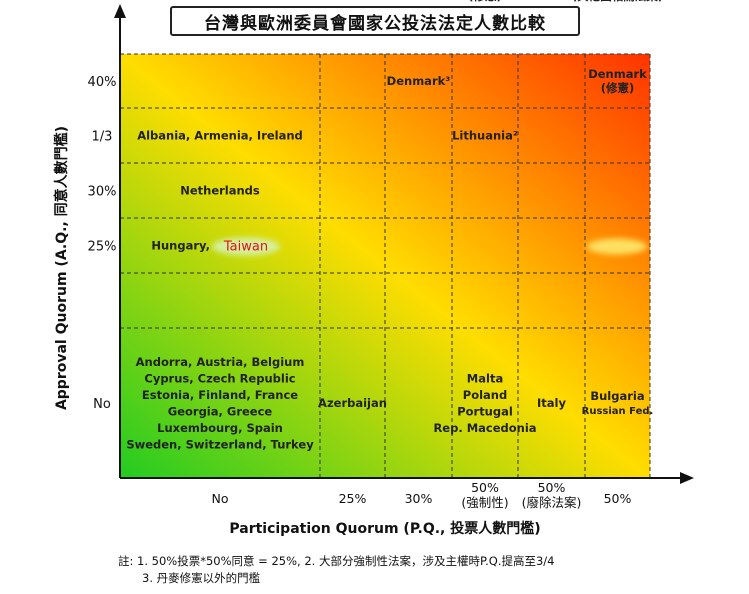 This screenshot has height=594, width=749. What do you see at coordinates (120, 11) in the screenshot?
I see `y-axis-arrow` at bounding box center [120, 11].